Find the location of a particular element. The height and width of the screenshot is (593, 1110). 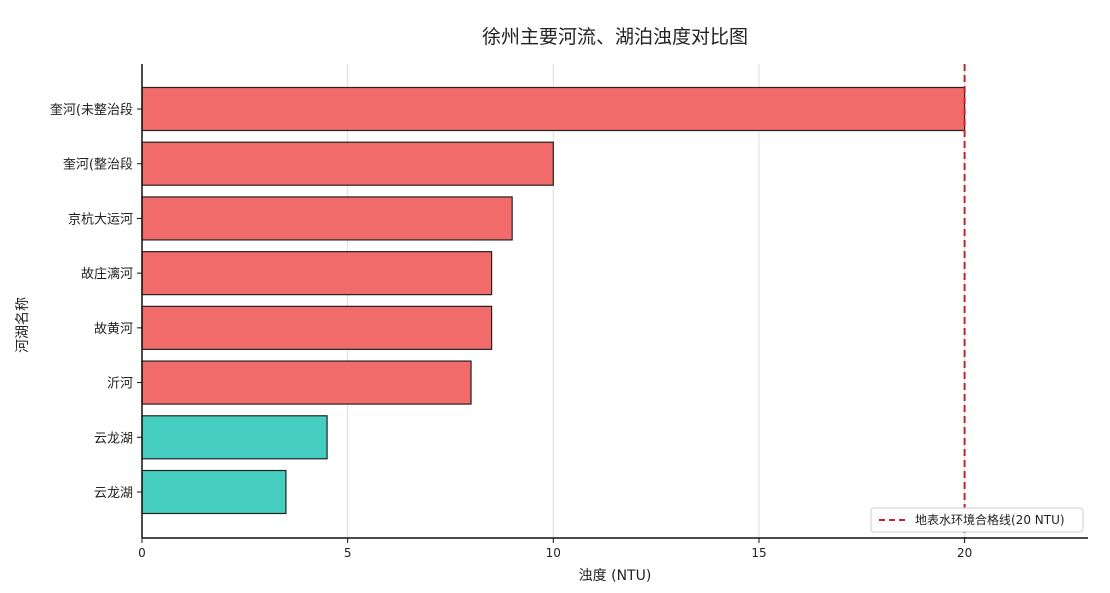

x-tick-label: 10 is located at coordinates (553, 553).